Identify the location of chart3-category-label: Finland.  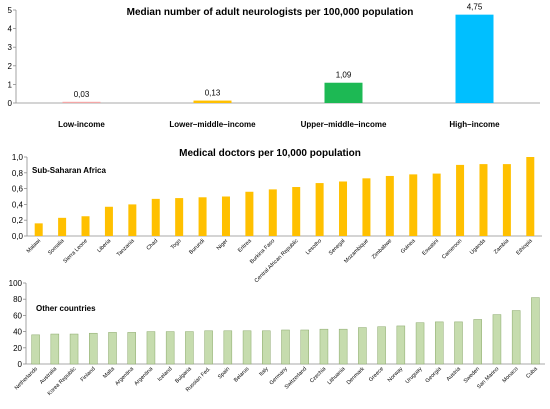
(88, 374).